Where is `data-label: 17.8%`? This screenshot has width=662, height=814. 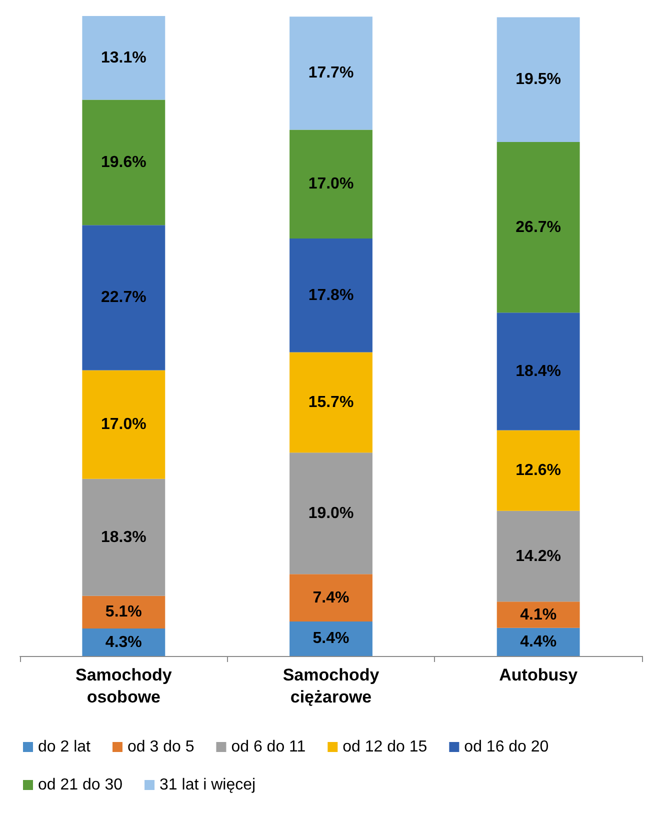
data-label: 17.8% is located at coordinates (331, 295).